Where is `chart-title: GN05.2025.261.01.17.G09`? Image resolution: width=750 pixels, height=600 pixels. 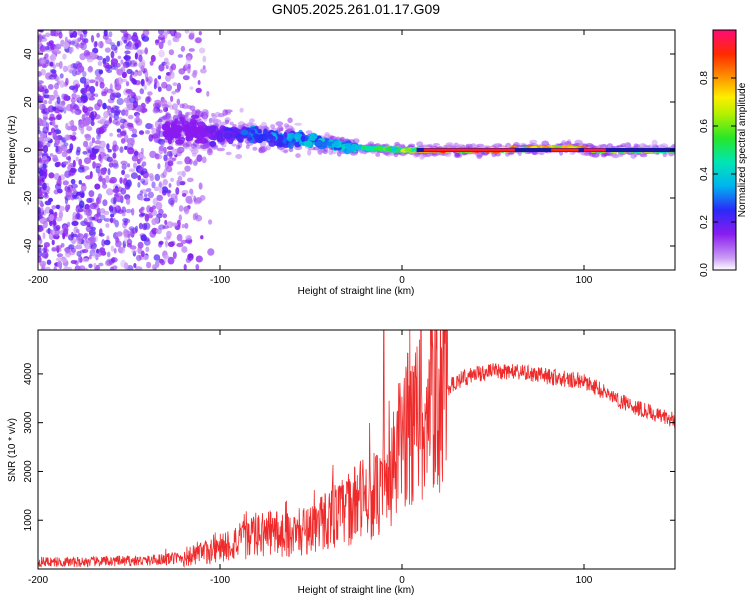
chart-title: GN05.2025.261.01.17.G09 is located at coordinates (356, 9).